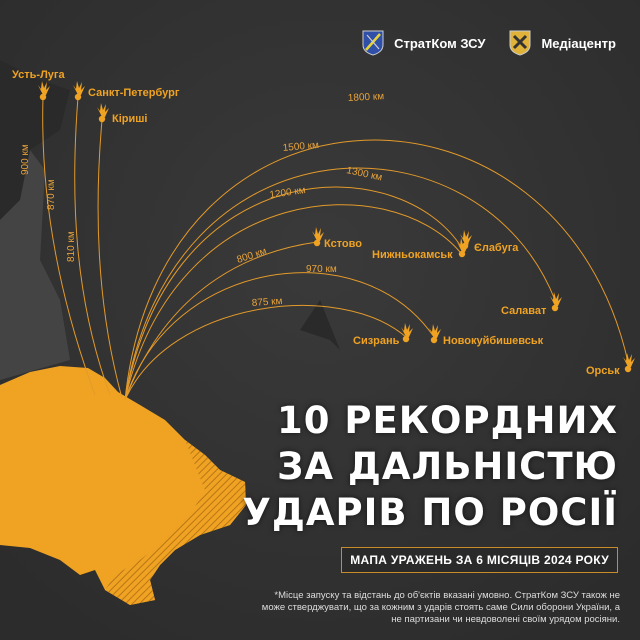 Image resolution: width=640 pixels, height=640 pixels. What do you see at coordinates (134, 93) in the screenshot?
I see `city-st-petersburg: Санкт-Петербург` at bounding box center [134, 93].